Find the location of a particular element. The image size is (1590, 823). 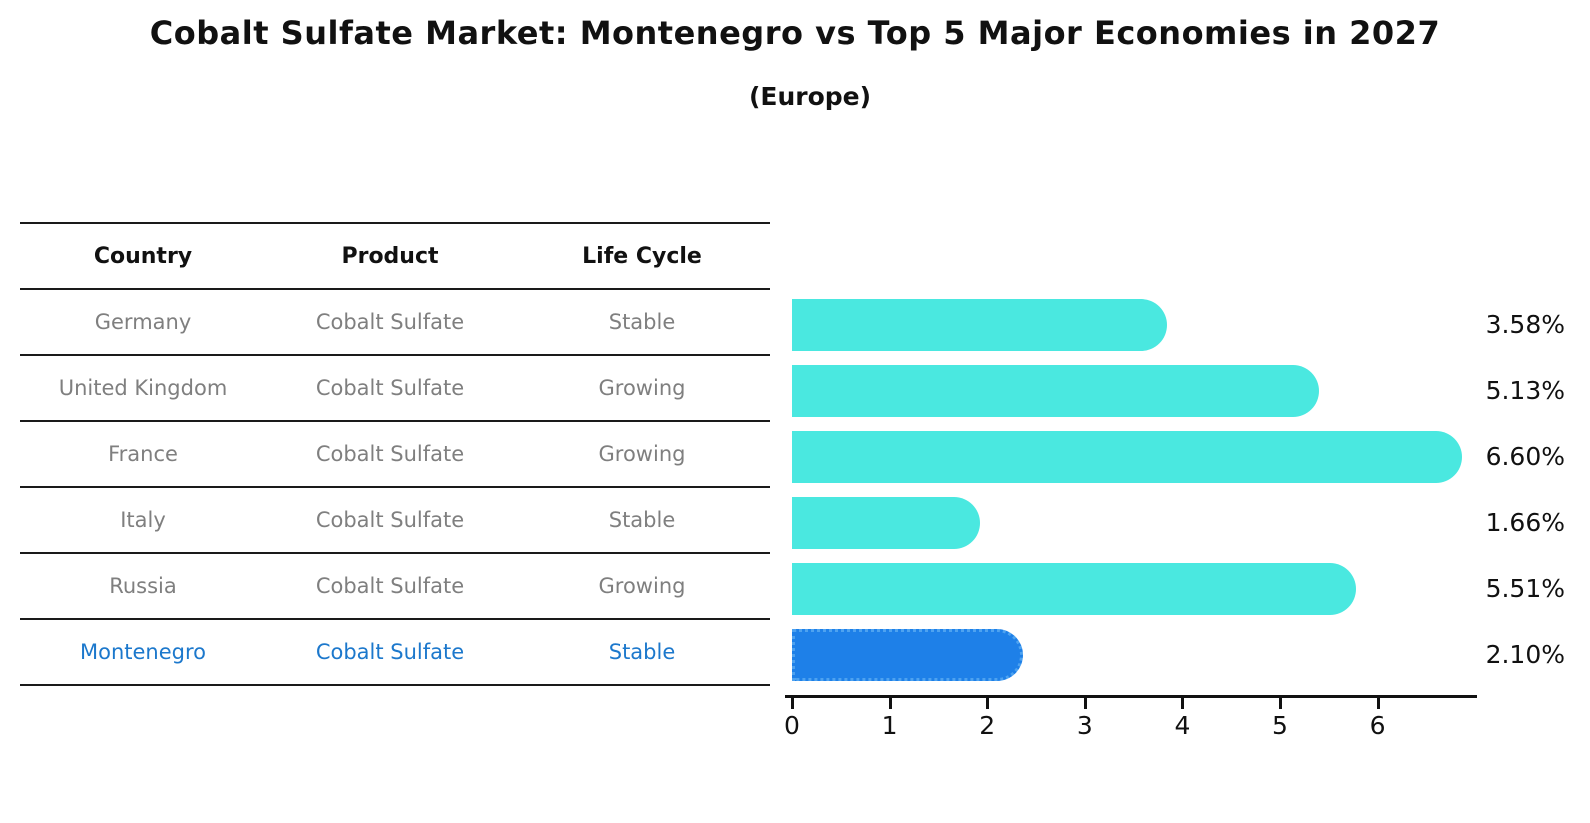

bar-value-label: 6.60% is located at coordinates (1525, 456).